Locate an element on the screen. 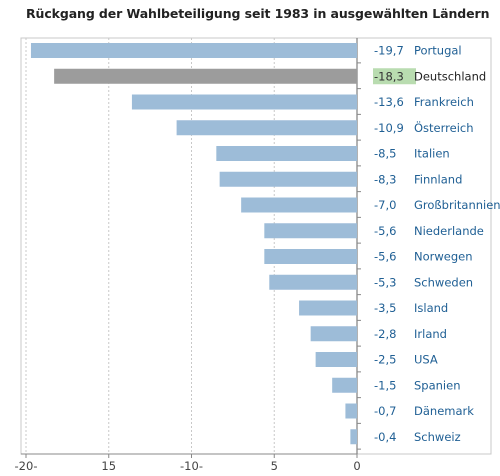 This screenshot has height=476, width=500. category-label: Island is located at coordinates (431, 308).